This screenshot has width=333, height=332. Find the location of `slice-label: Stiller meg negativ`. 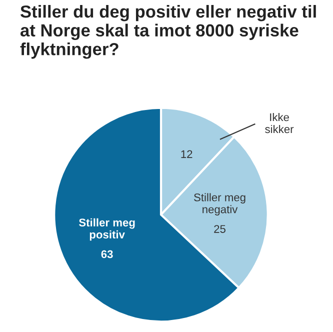

slice-label: Stiller meg negativ is located at coordinates (220, 204).